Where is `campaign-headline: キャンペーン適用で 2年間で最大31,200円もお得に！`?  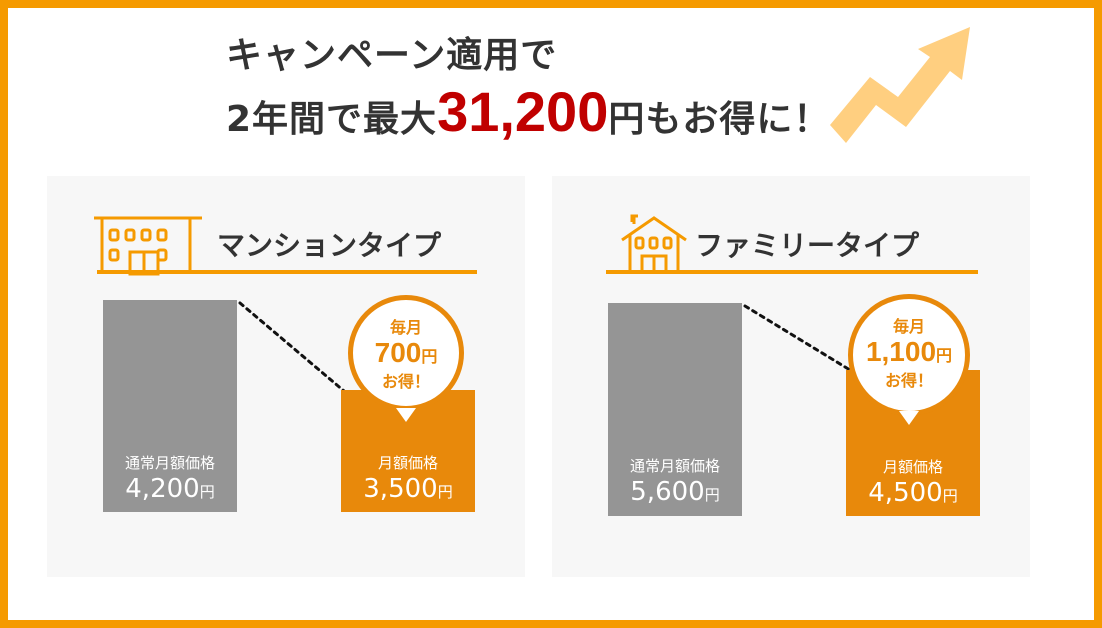
campaign-headline: キャンペーン適用で 2年間で最大31,200円もお得に！ is located at coordinates (528, 92).